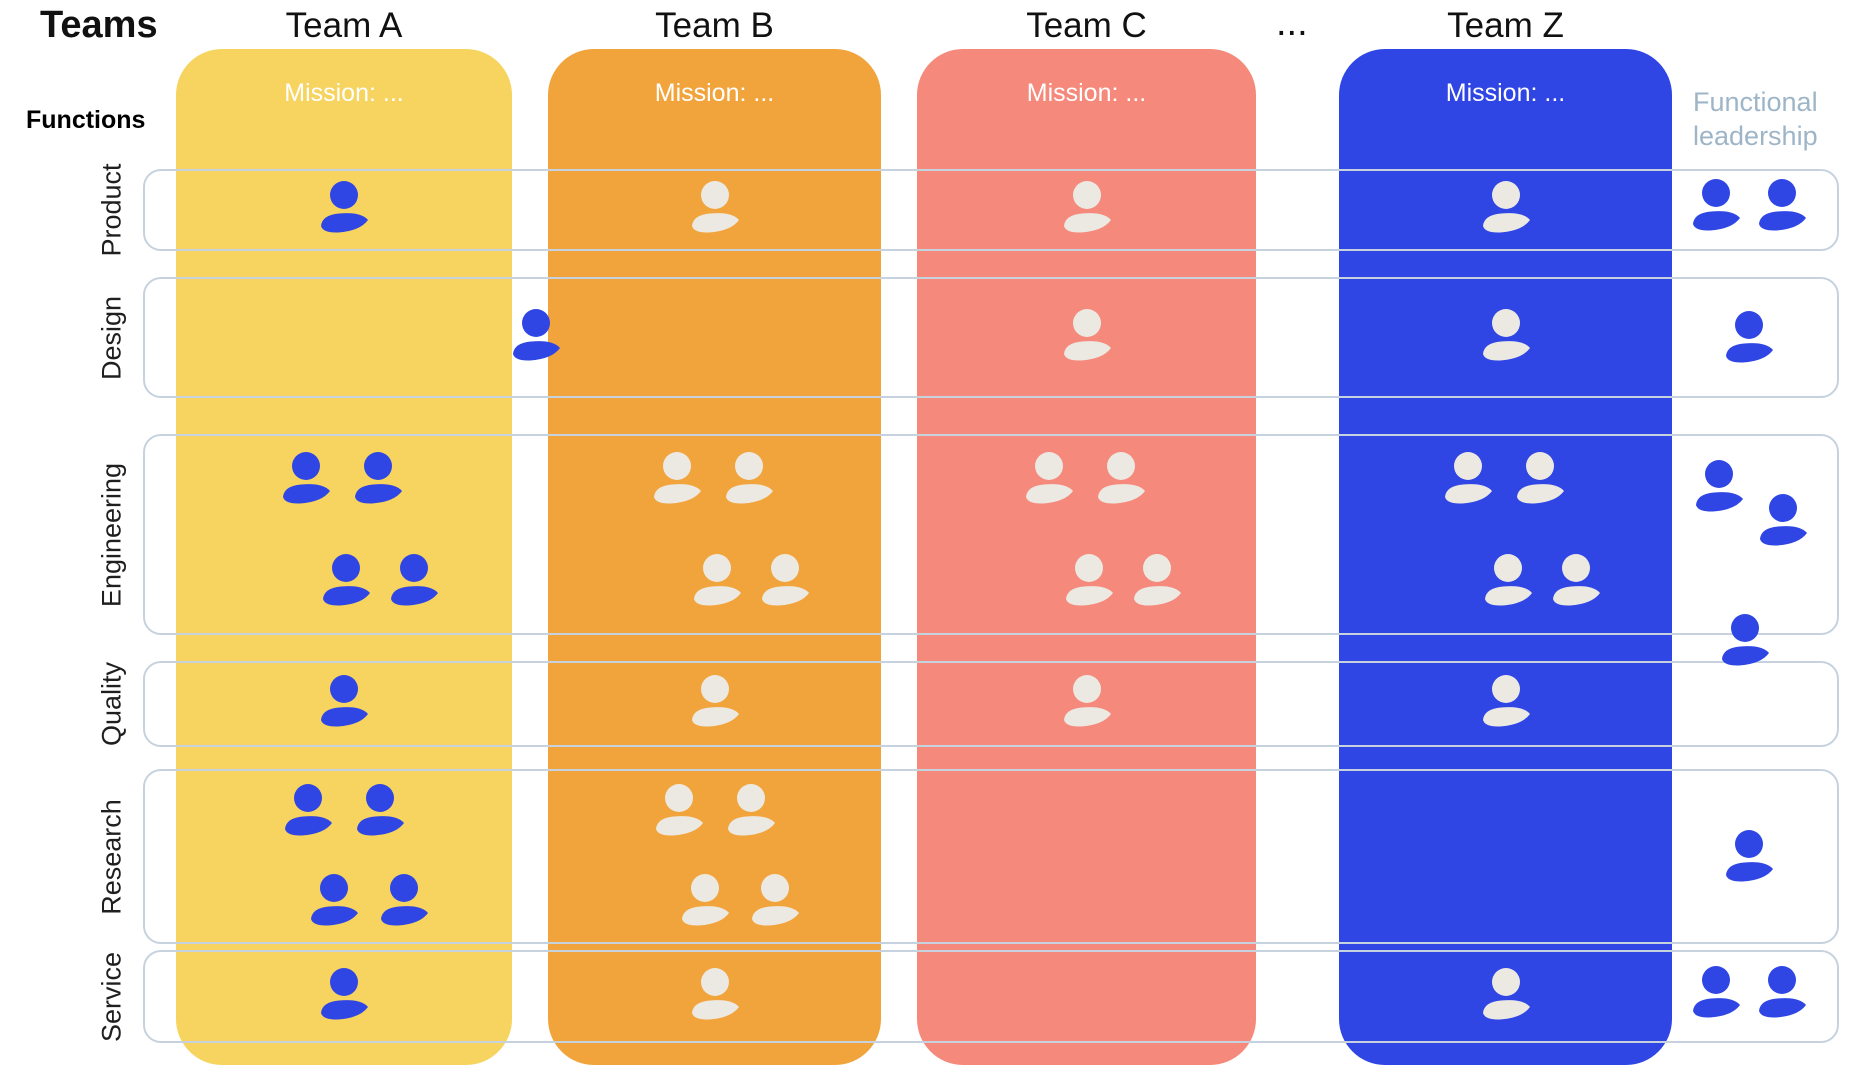  What do you see at coordinates (1086, 25) in the screenshot?
I see `team-header-team-c: Team C` at bounding box center [1086, 25].